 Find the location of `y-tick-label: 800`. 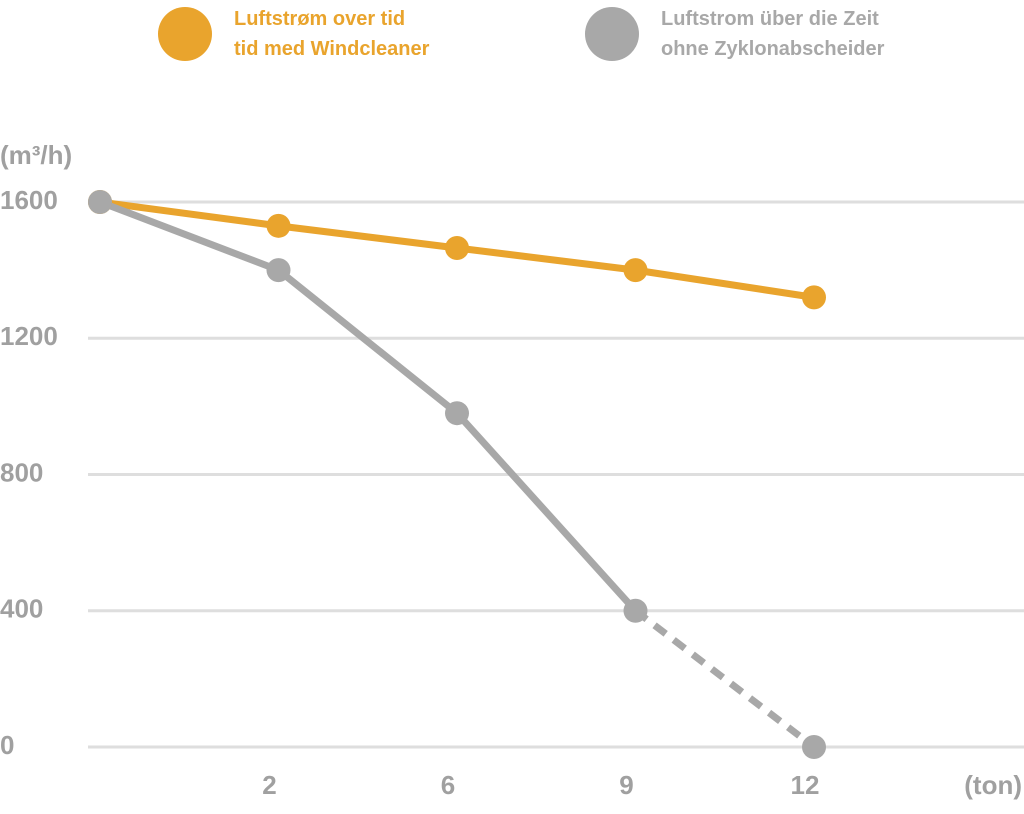

y-tick-label: 800 is located at coordinates (21, 472).